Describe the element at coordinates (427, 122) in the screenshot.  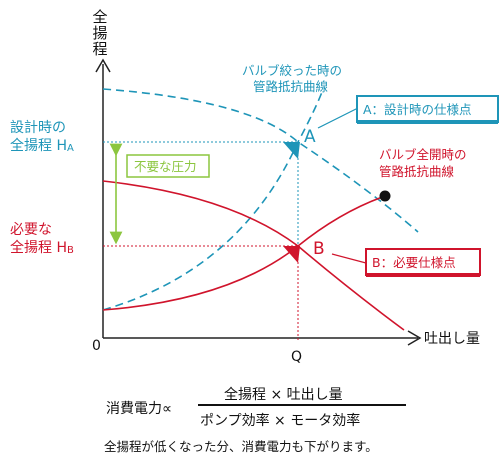
I see `callout-a-underline` at that location.